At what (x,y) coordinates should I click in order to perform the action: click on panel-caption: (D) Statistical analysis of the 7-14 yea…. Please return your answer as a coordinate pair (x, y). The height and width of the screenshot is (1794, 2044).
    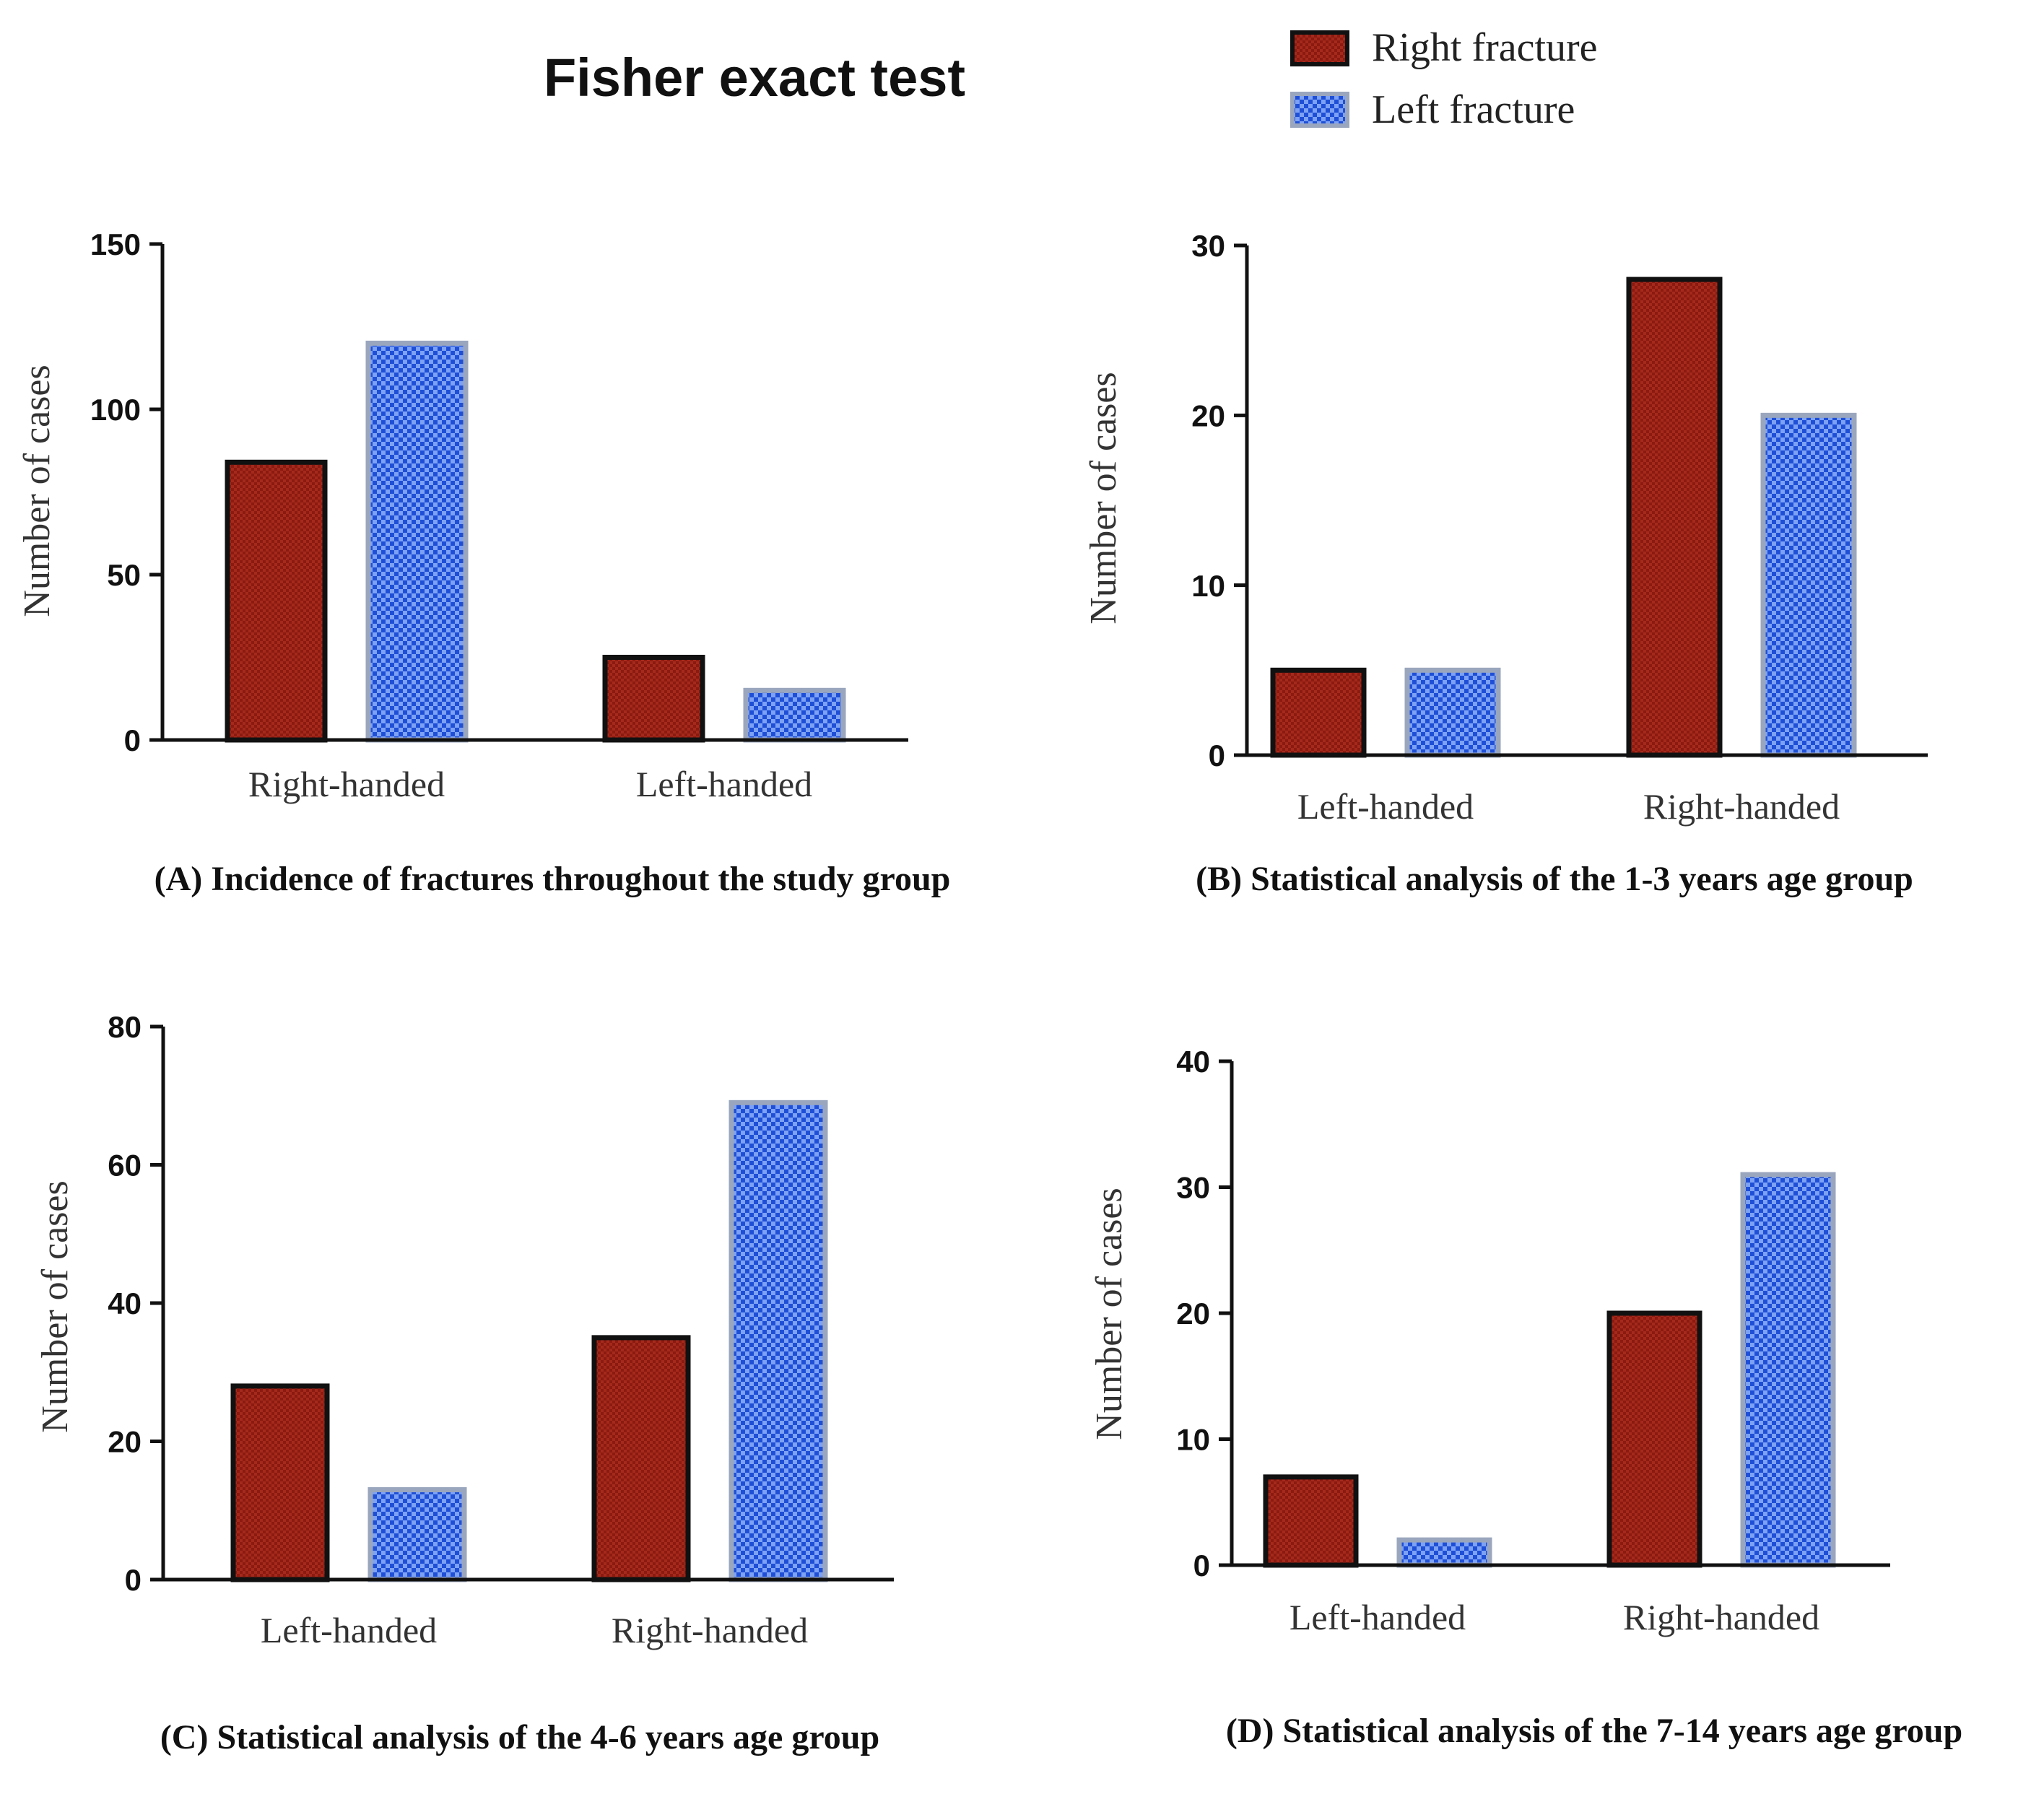
    Looking at the image, I should click on (1594, 1731).